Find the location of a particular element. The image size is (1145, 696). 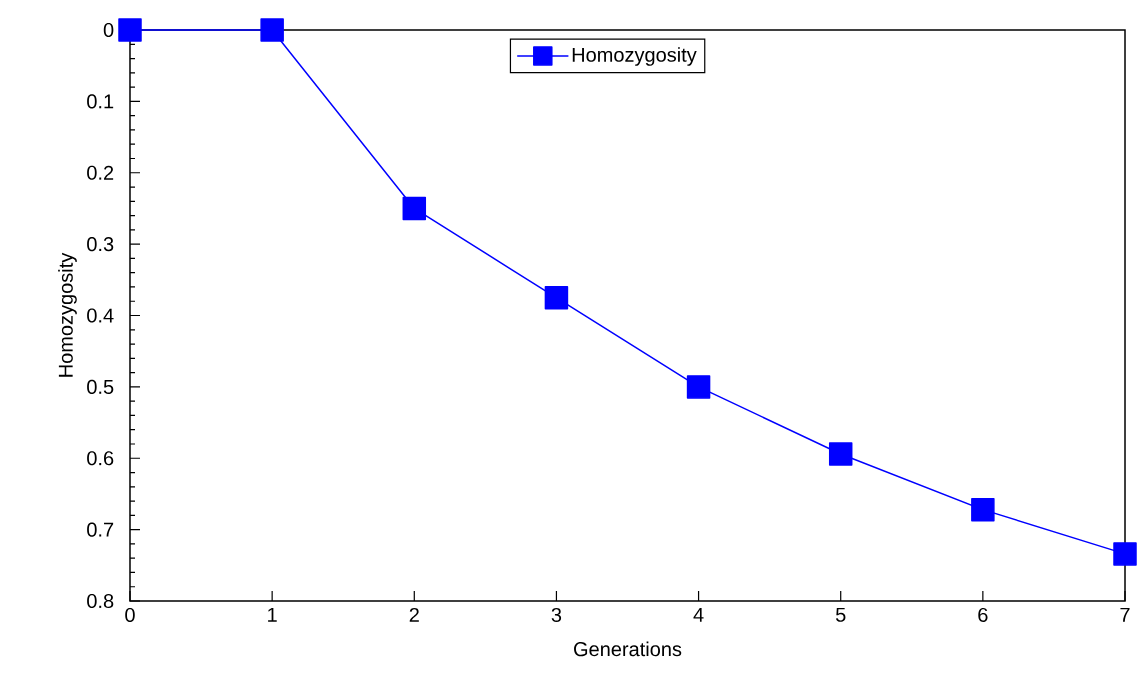

legend-label: Homozygosity is located at coordinates (634, 56).